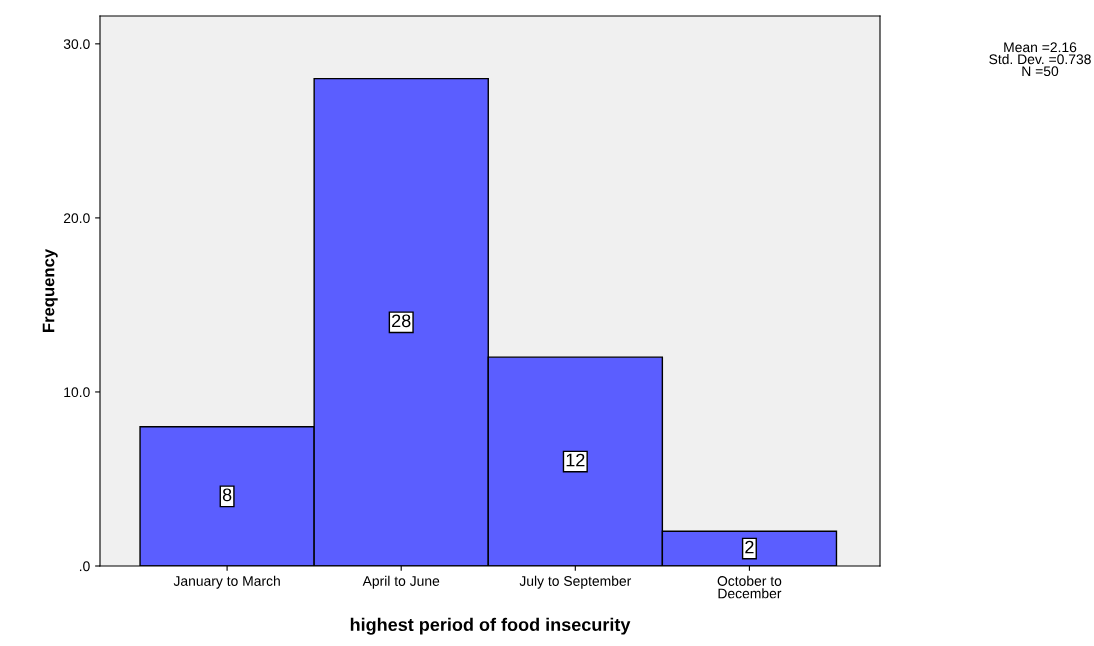 This screenshot has height=646, width=1094. I want to click on text: Mean =2.16, so click(1040, 47).